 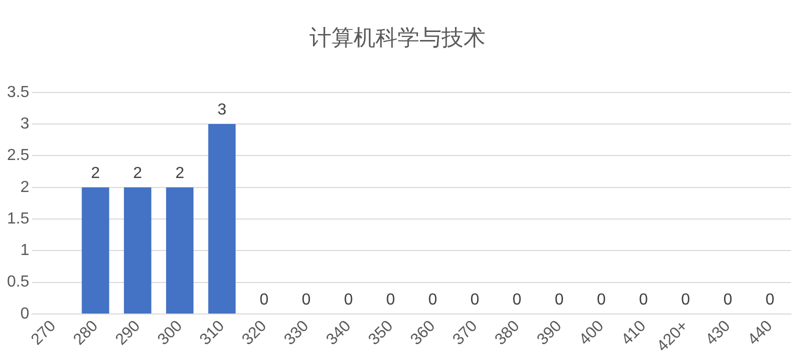 What do you see at coordinates (296, 333) in the screenshot?
I see `x-tick-label: 330` at bounding box center [296, 333].